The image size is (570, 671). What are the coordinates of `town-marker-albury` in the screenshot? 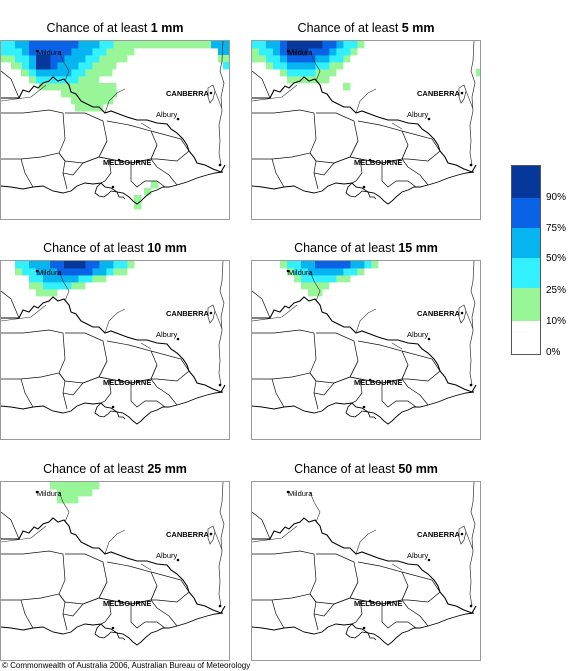 It's located at (178, 119).